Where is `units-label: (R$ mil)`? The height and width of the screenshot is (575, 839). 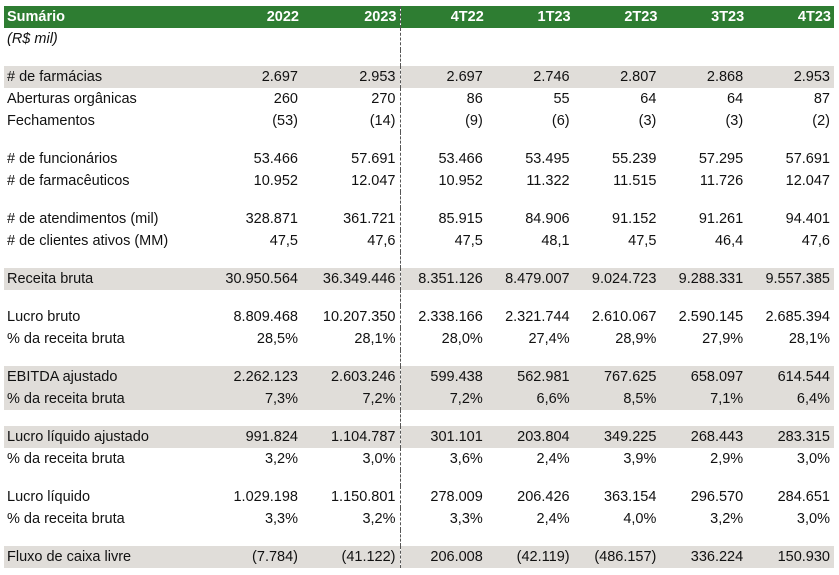
units-label: (R$ mil) is located at coordinates (32, 39).